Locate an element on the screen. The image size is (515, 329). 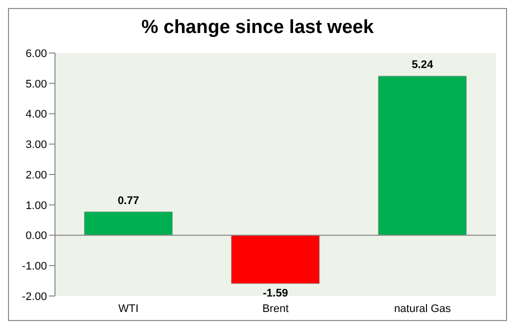
data-label: 5.24 is located at coordinates (423, 65).